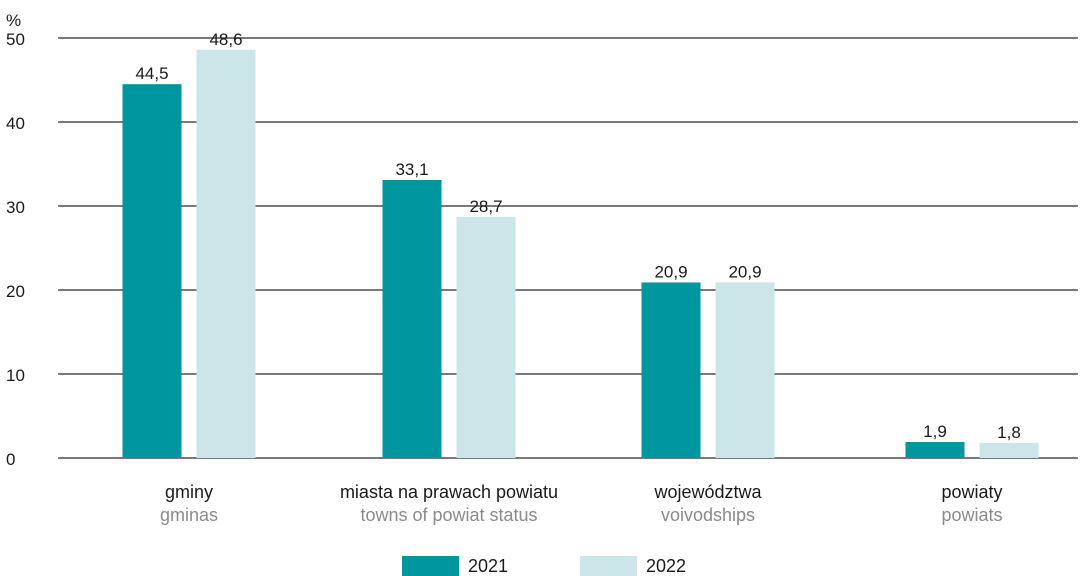 Image resolution: width=1088 pixels, height=576 pixels. Describe the element at coordinates (10, 459) in the screenshot. I see `y-tick-label: 0` at that location.